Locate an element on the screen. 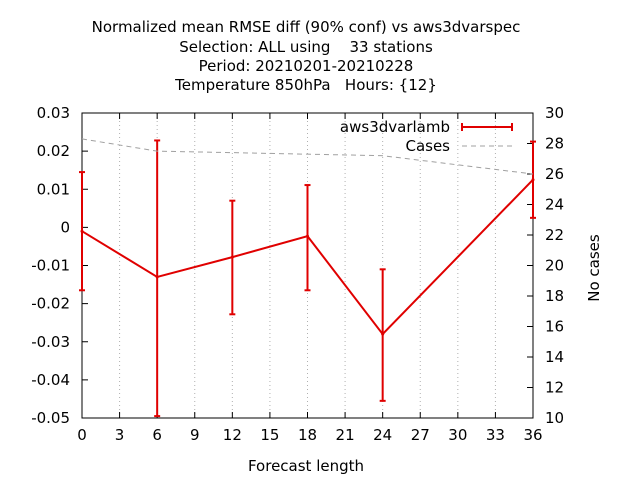 The width and height of the screenshot is (640, 480). y2-tick-label: 30 is located at coordinates (554, 113).